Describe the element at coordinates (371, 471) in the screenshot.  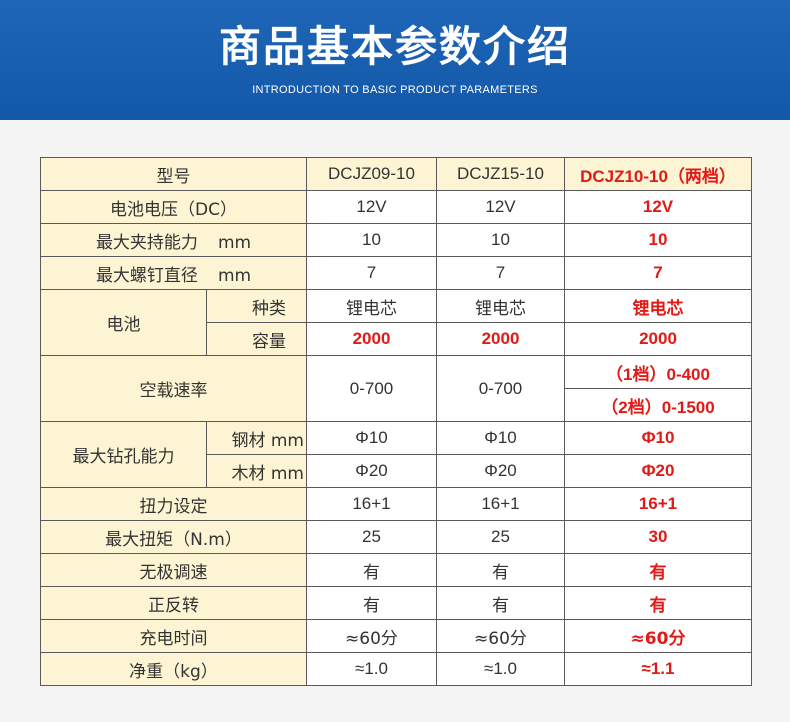
I see `drill-wood-1: Φ20` at that location.